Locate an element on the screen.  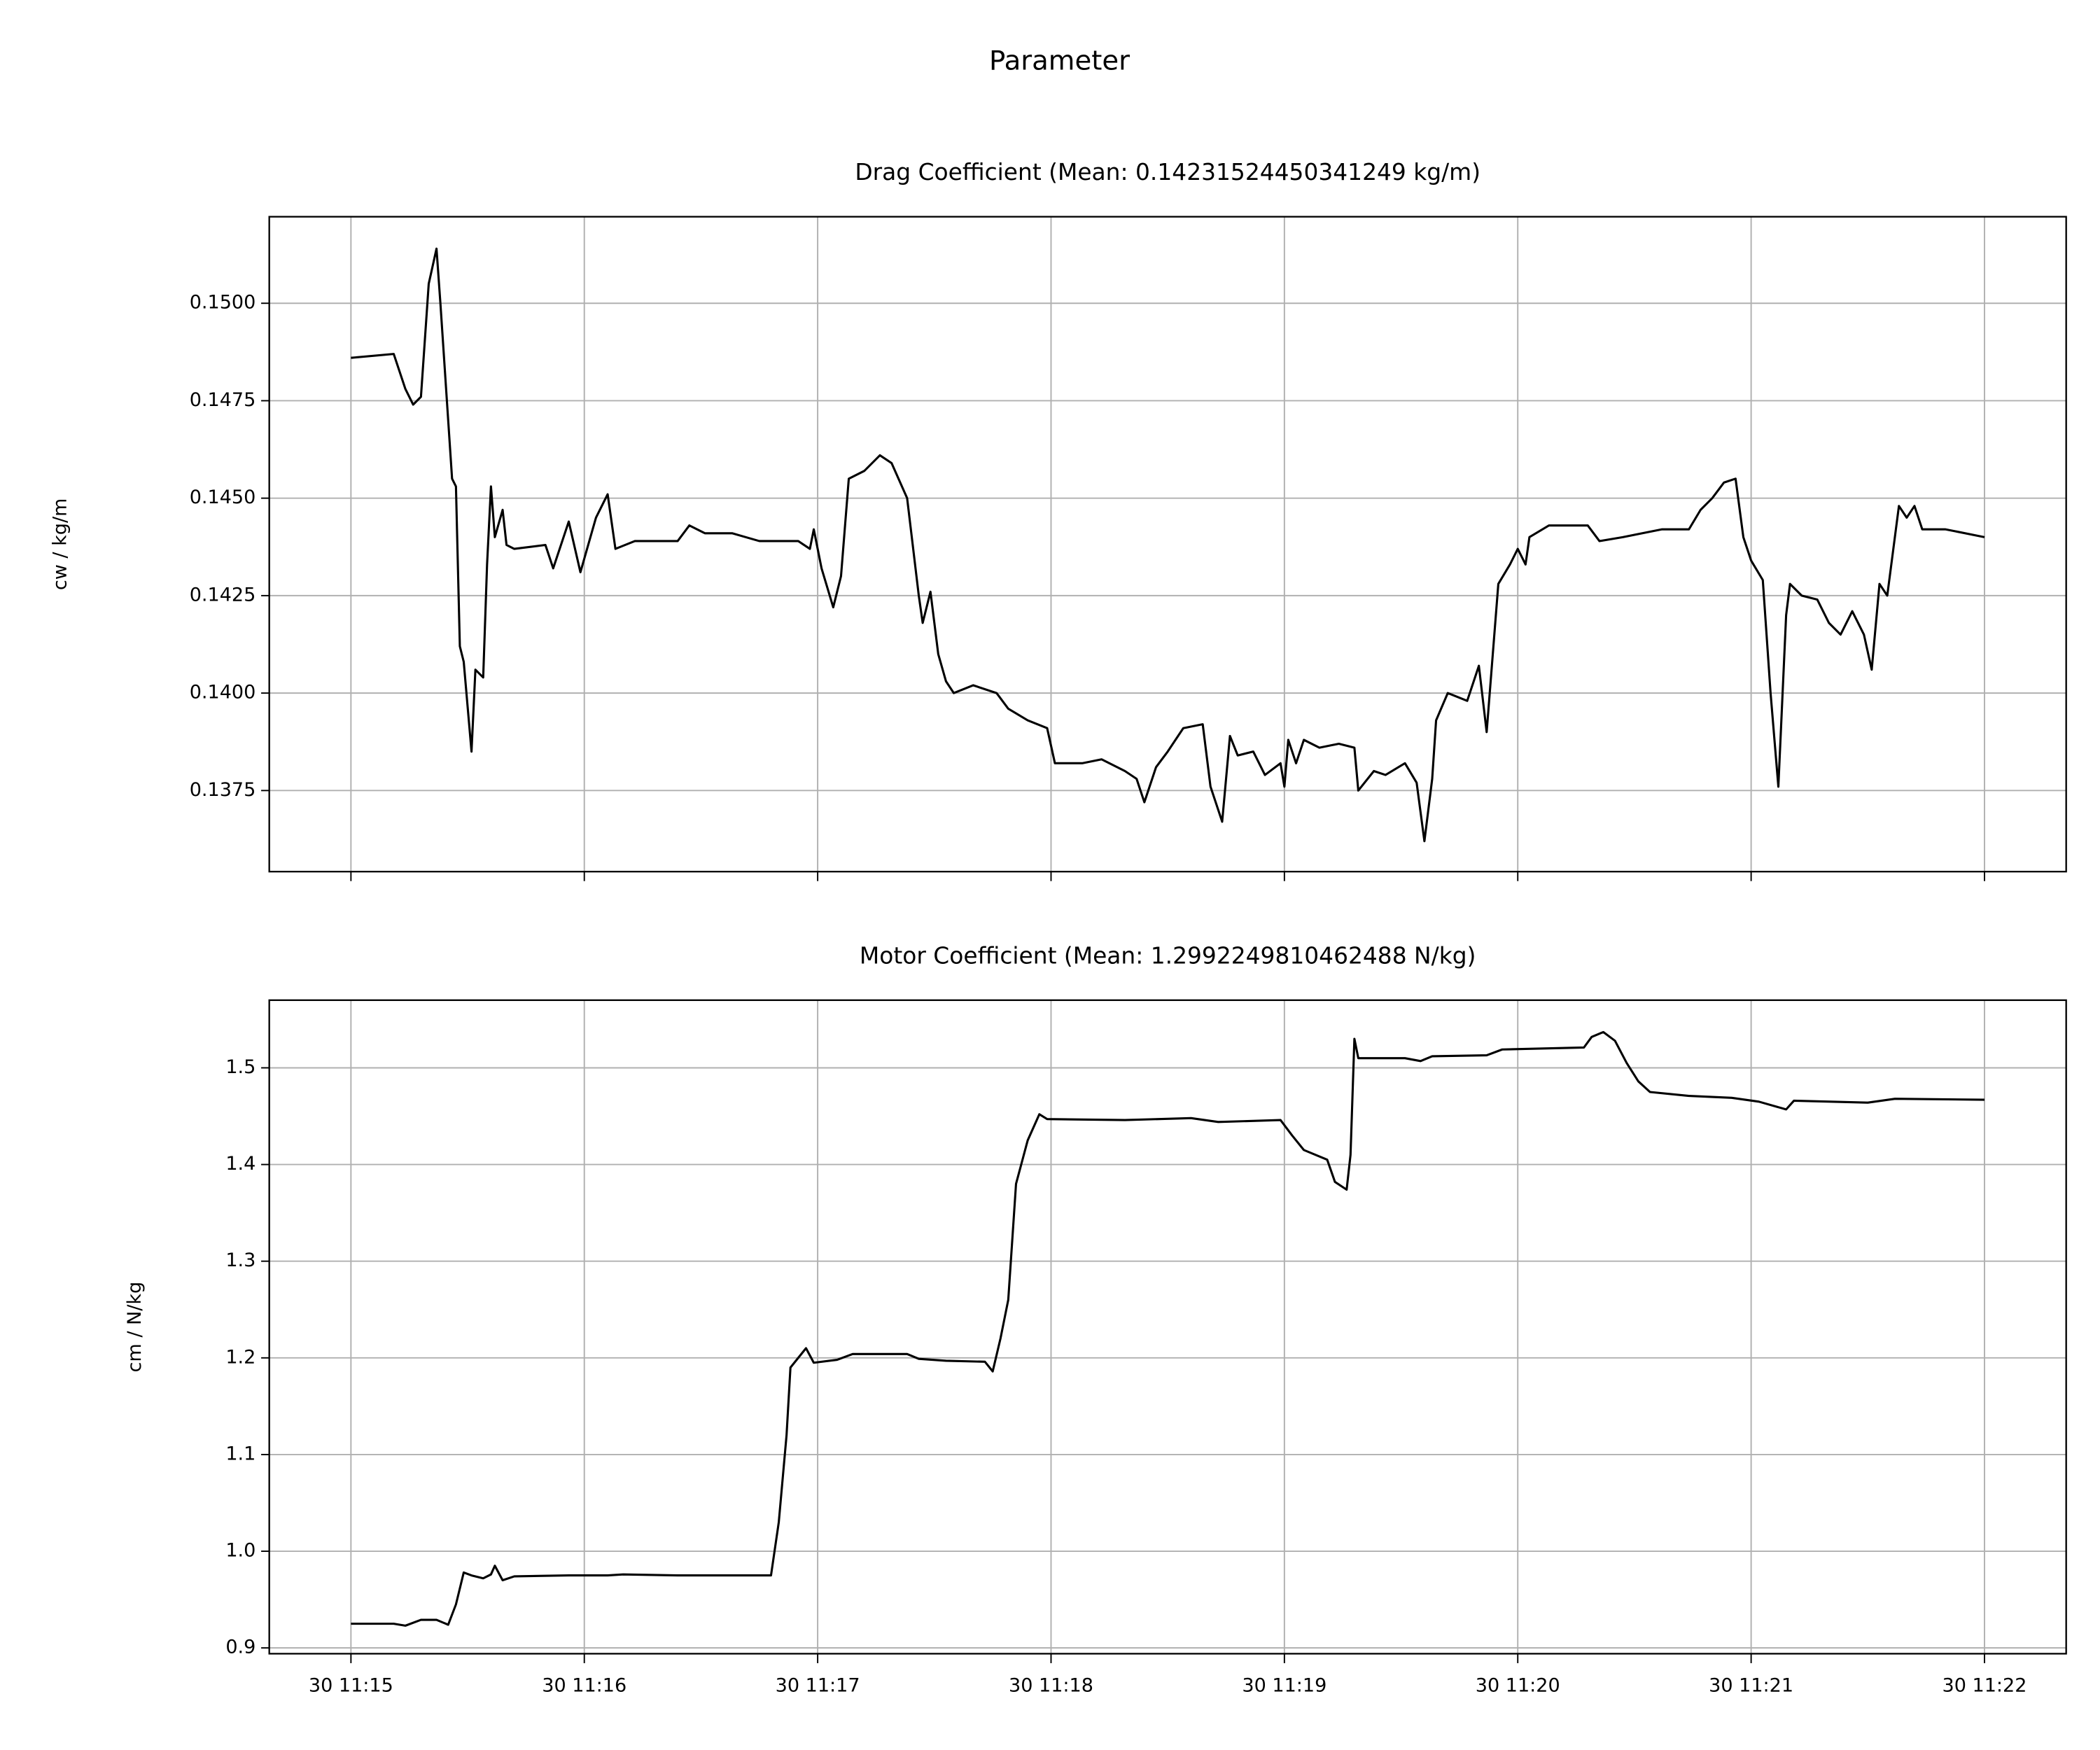
x-tick-label: 30 11:22 is located at coordinates (1984, 1685).